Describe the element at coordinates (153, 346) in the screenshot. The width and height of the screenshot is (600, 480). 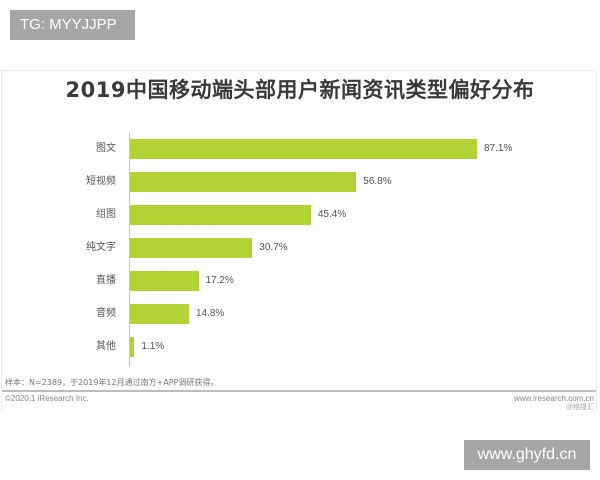
I see `value-label: 1.1%` at that location.